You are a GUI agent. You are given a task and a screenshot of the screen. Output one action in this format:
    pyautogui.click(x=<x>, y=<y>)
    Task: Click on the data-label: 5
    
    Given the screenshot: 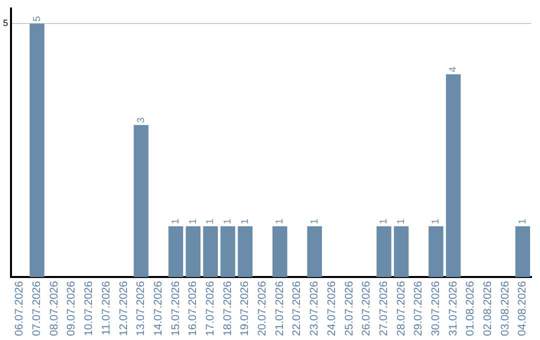 What is the action you would take?
    pyautogui.click(x=37, y=19)
    